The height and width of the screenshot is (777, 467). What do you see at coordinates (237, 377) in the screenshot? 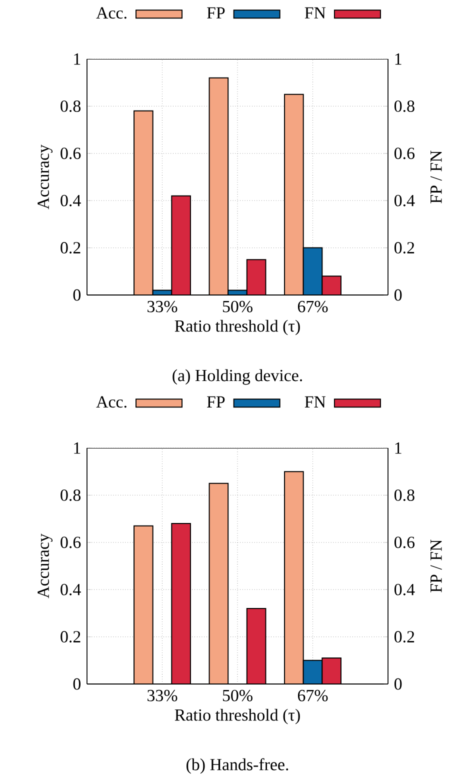
I see `text: (a) Holding device.` at bounding box center [237, 377].